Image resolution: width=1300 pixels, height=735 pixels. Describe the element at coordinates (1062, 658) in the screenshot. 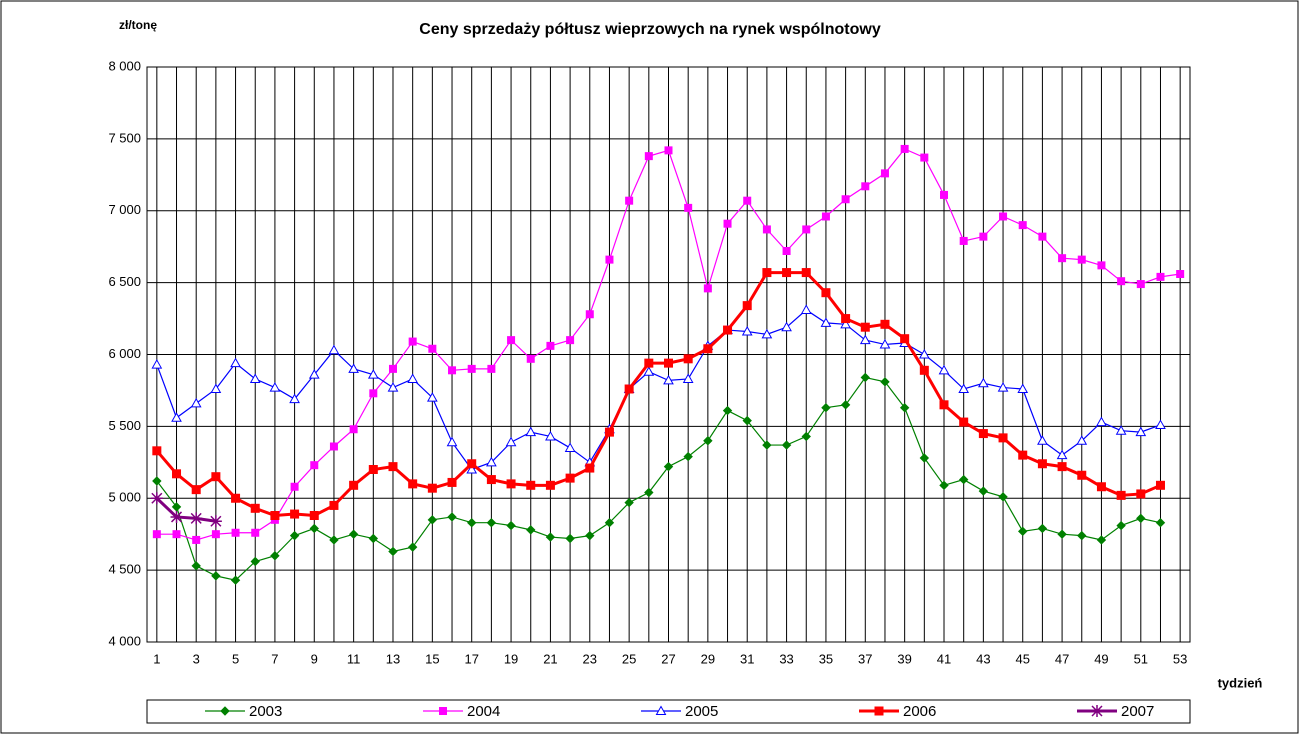

I see `x-tick-label: 47` at that location.